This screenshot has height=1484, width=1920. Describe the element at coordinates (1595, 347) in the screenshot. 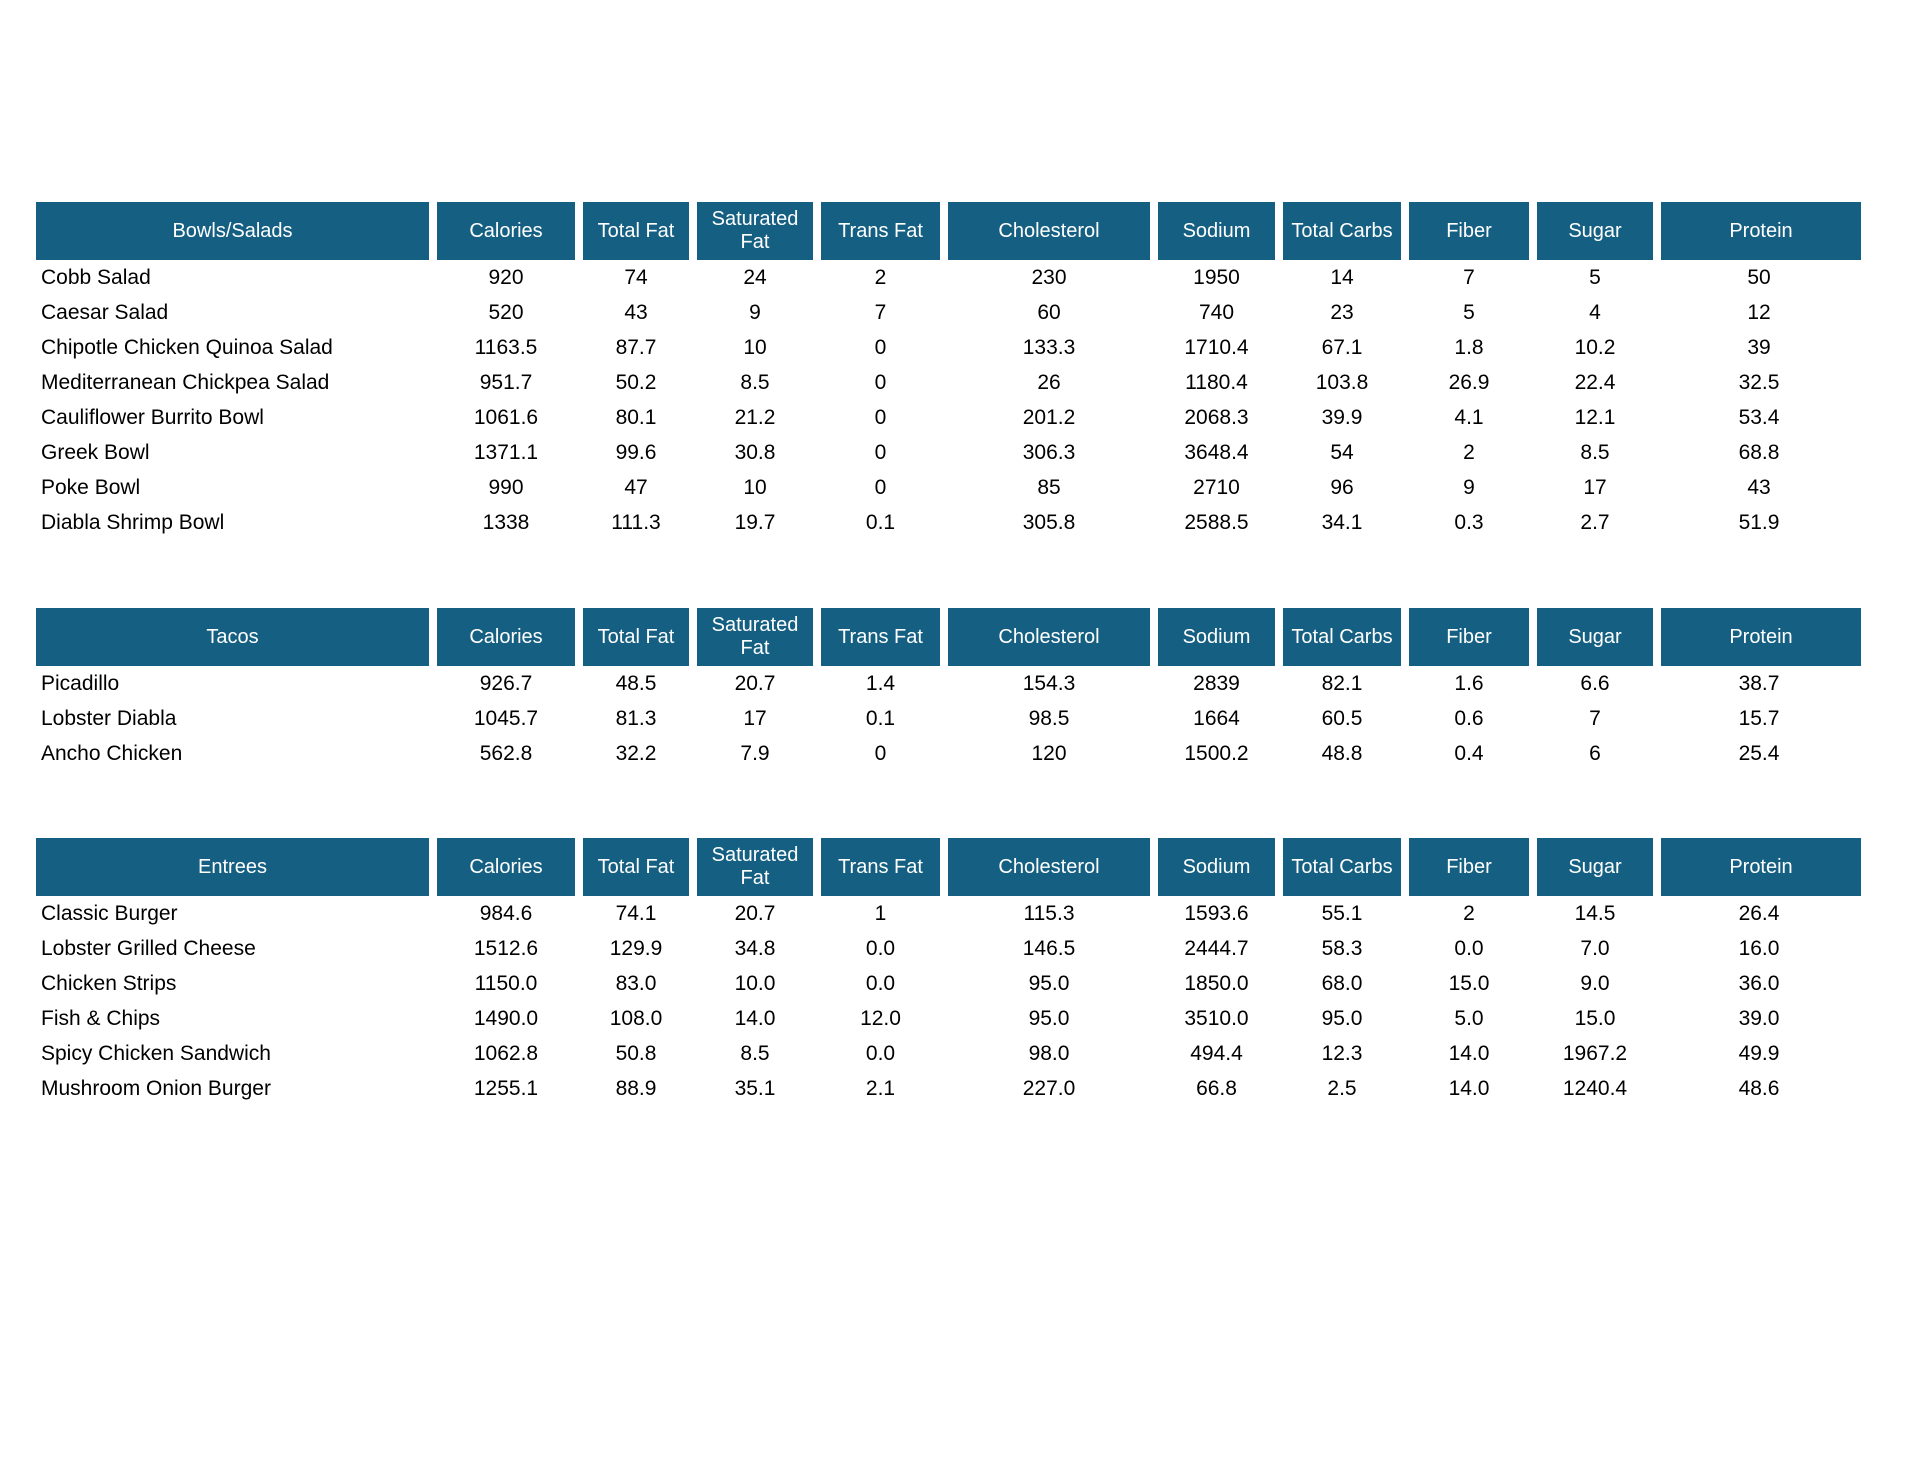

I see `value-cell-sugar: 10.2` at that location.